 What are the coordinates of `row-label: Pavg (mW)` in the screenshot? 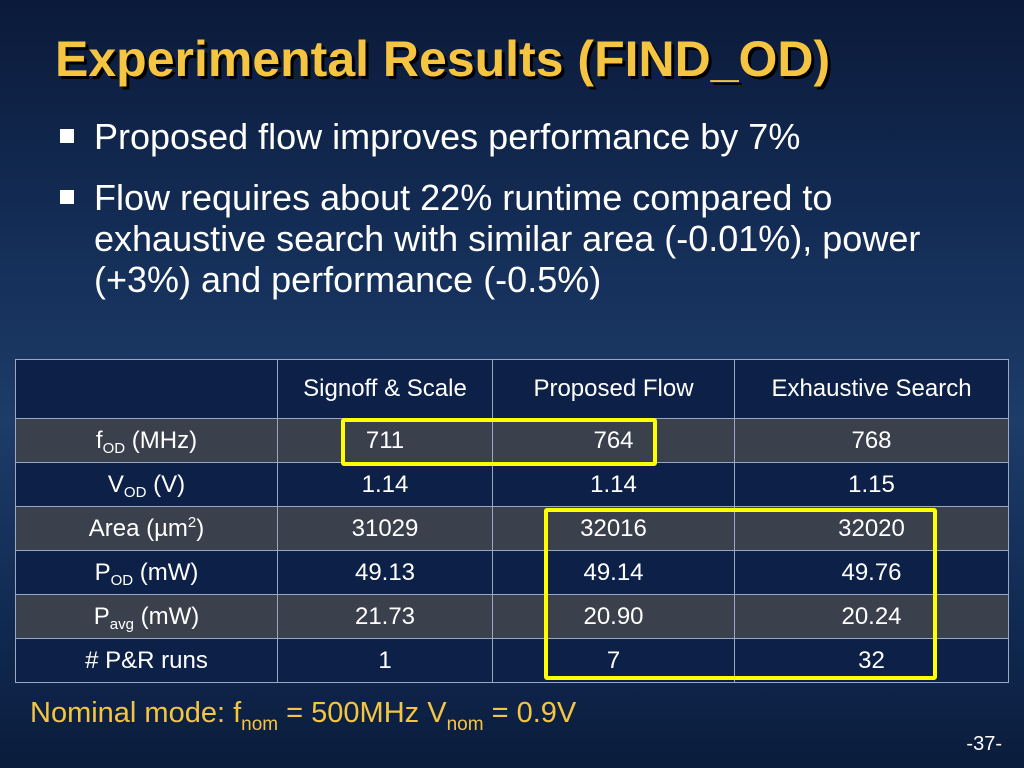 It's located at (146, 616).